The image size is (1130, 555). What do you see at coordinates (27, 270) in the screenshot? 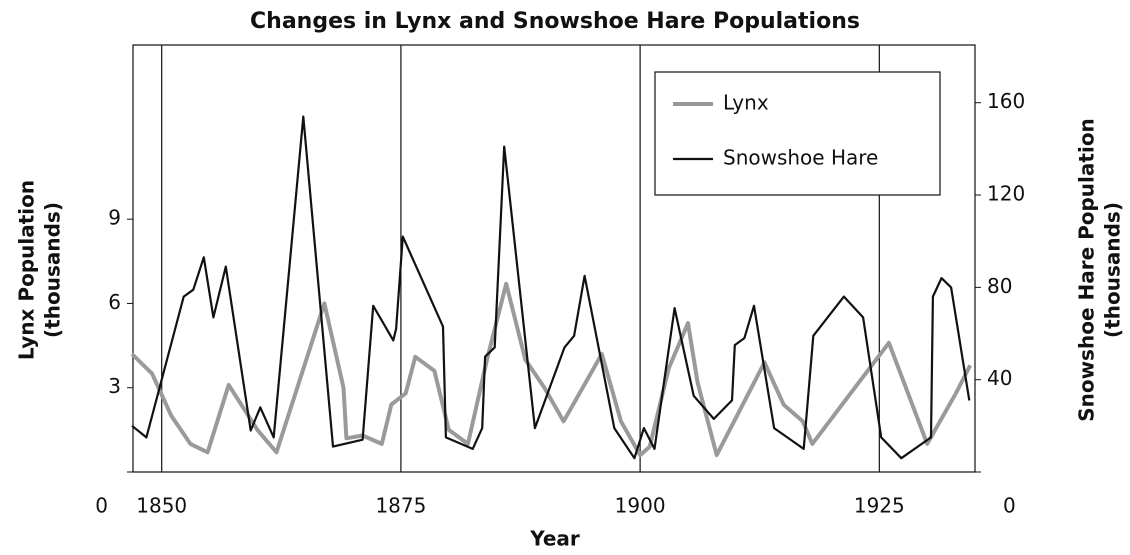
I see `y-label-line: Lynx Population` at bounding box center [27, 270].